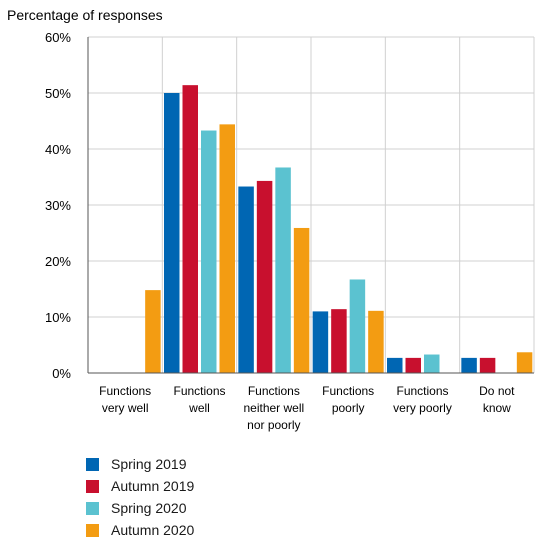  What do you see at coordinates (497, 399) in the screenshot?
I see `x-tick-label: Do not know` at bounding box center [497, 399].